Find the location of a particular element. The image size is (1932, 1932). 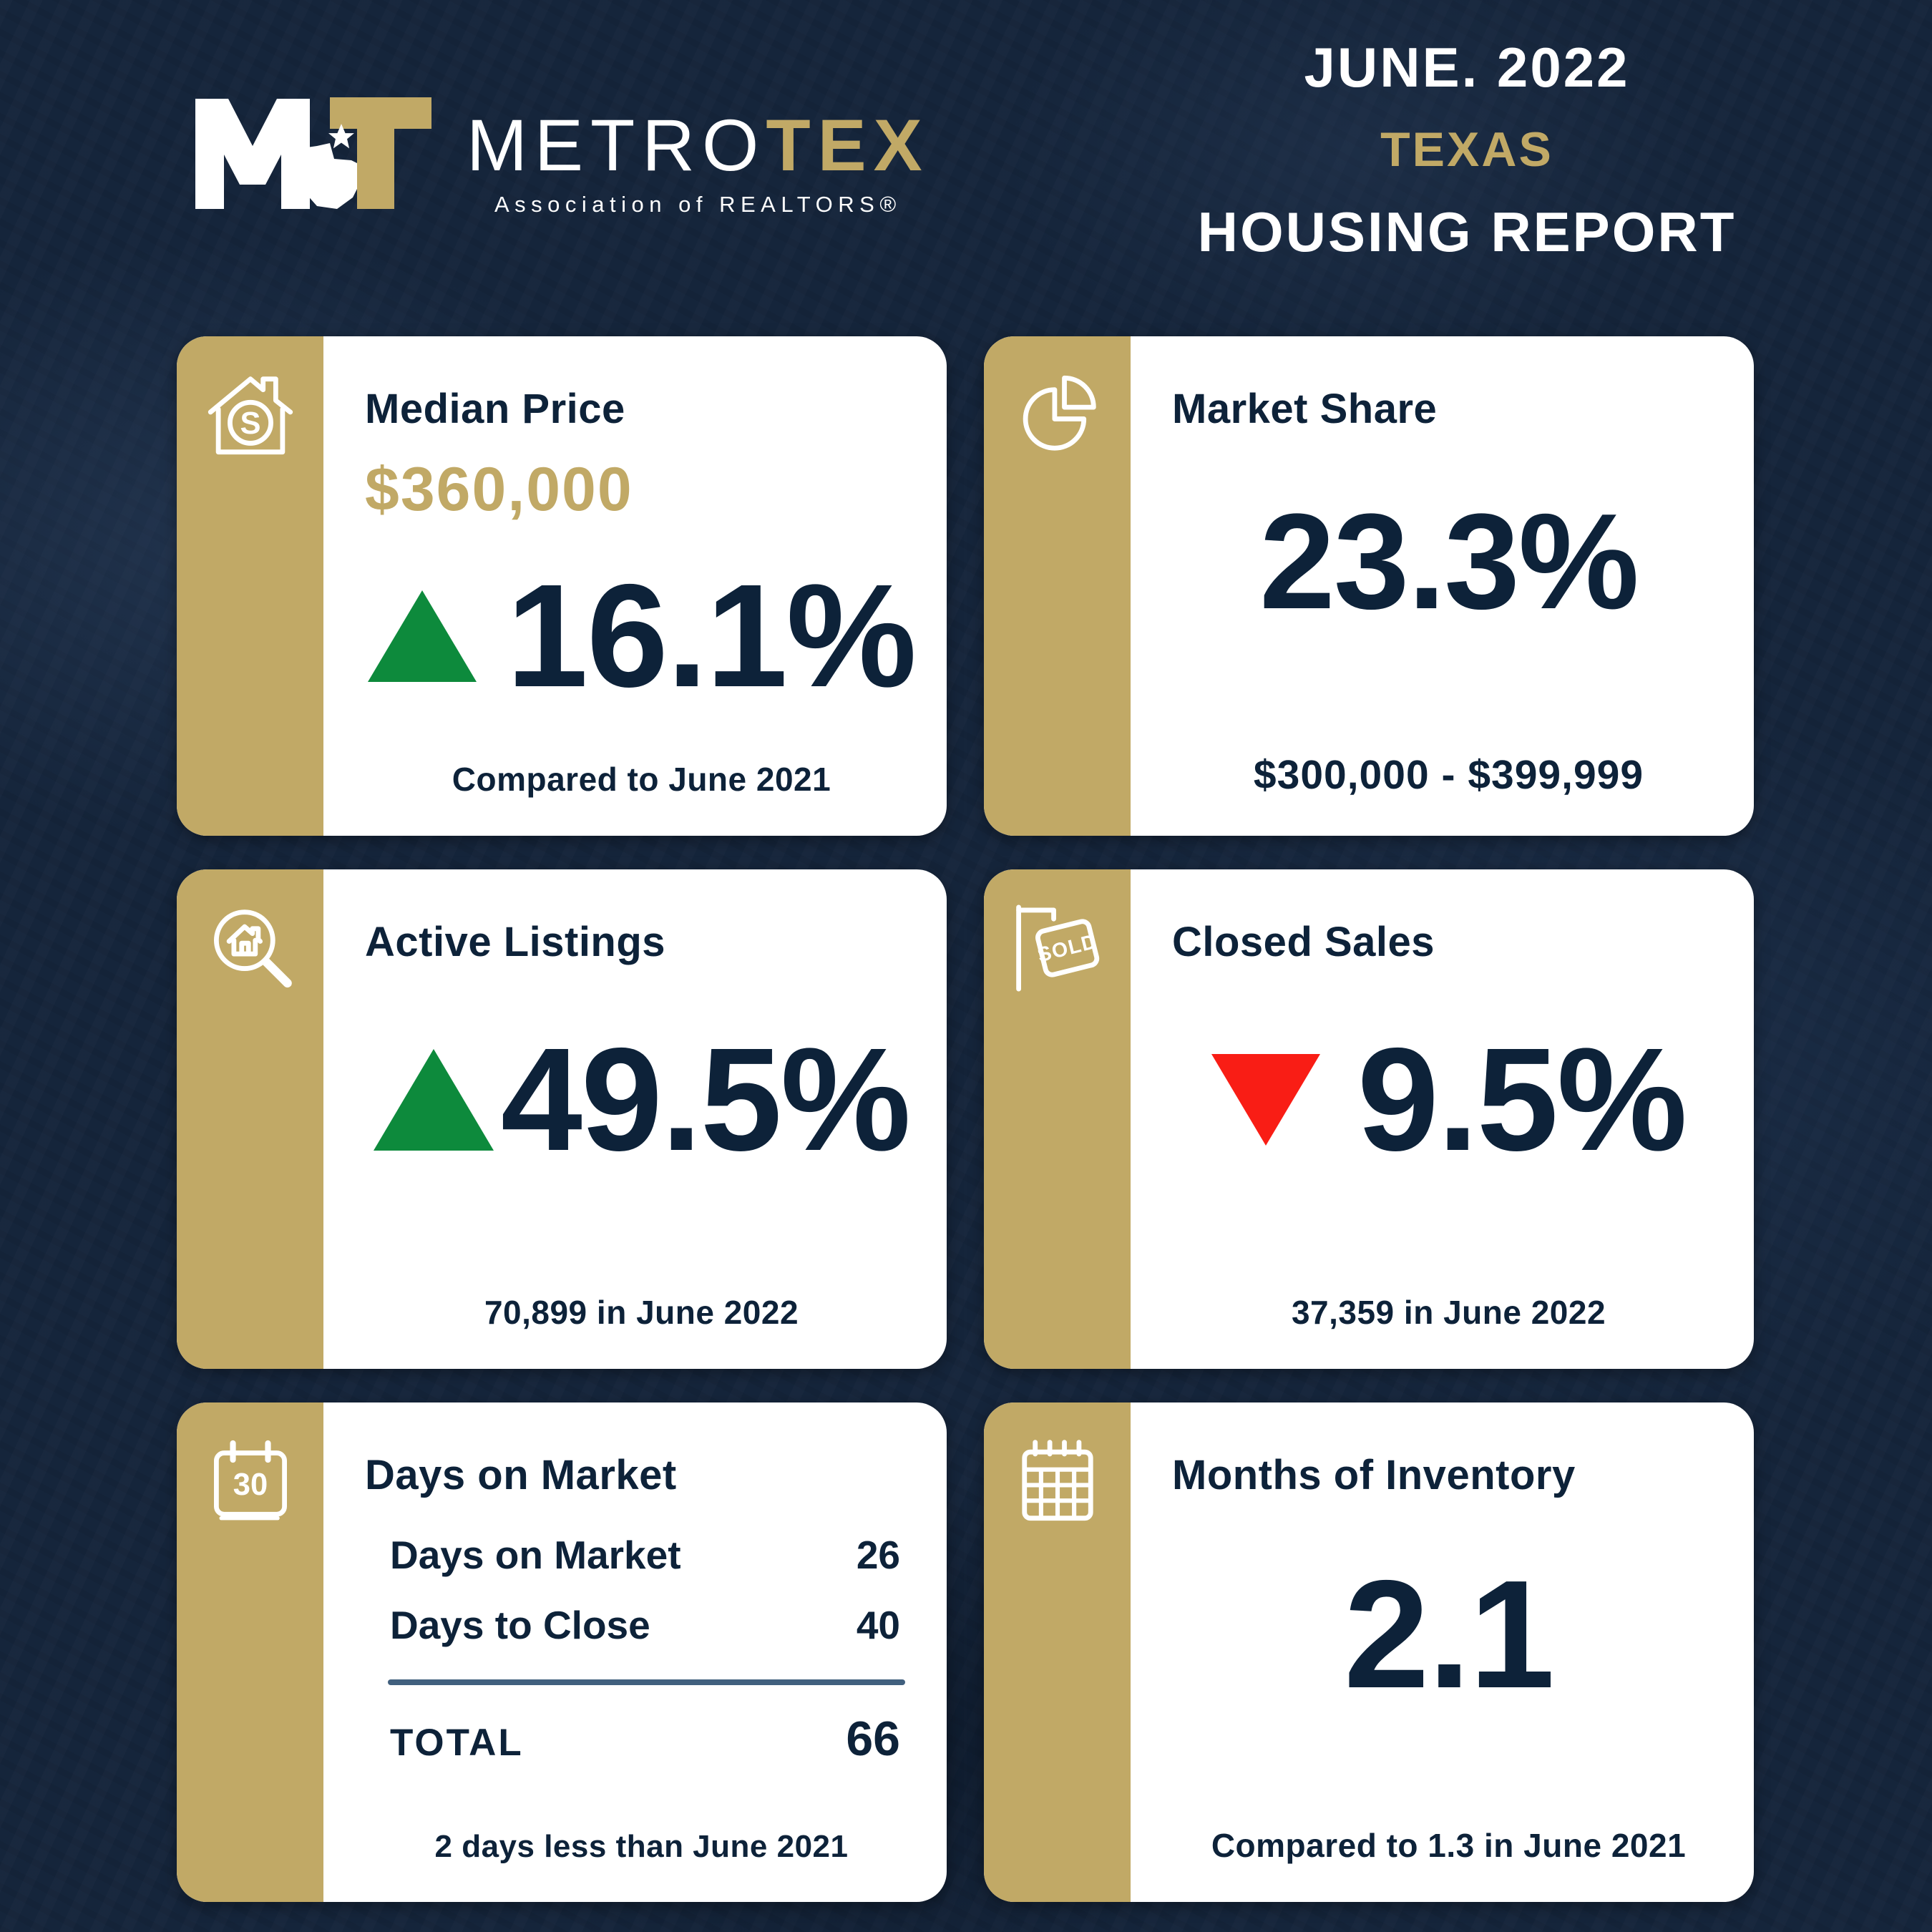

total-value: 66 is located at coordinates (873, 1739).